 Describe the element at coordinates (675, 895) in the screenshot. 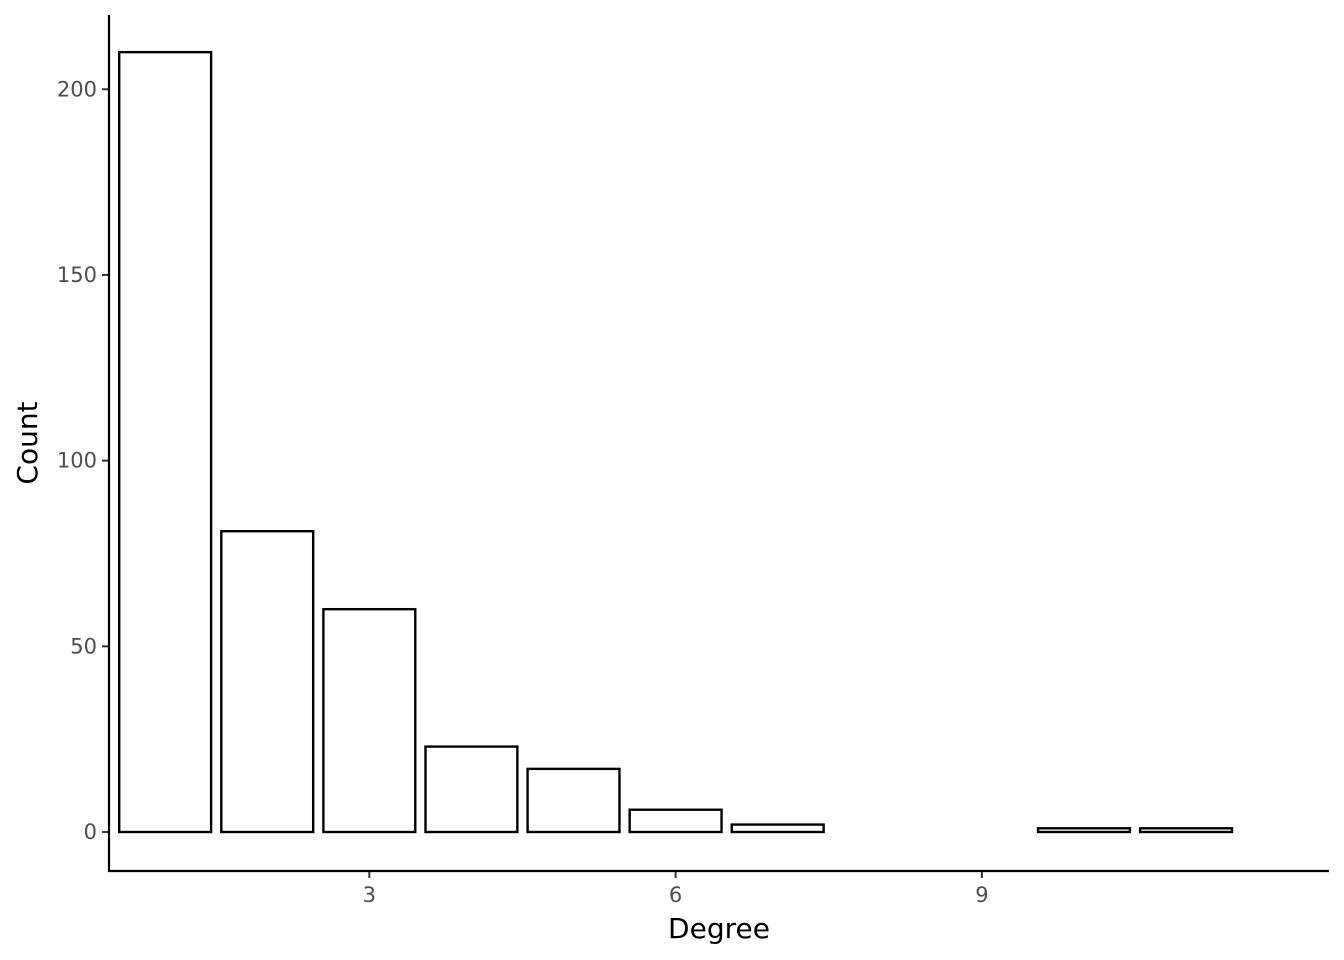

I see `x-tick-label: 6` at that location.